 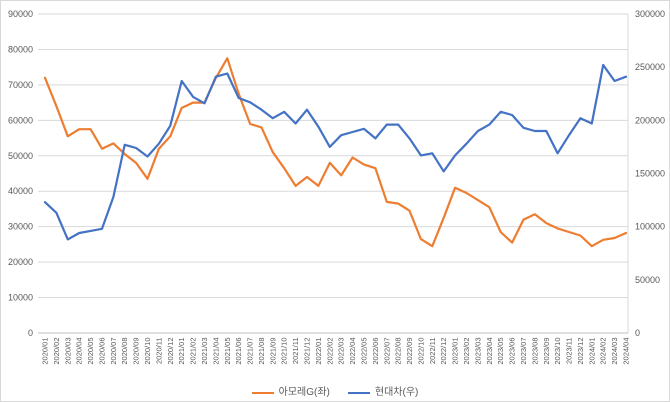 I want to click on y-axis-right-tick-label: 50000, so click(x=647, y=280).